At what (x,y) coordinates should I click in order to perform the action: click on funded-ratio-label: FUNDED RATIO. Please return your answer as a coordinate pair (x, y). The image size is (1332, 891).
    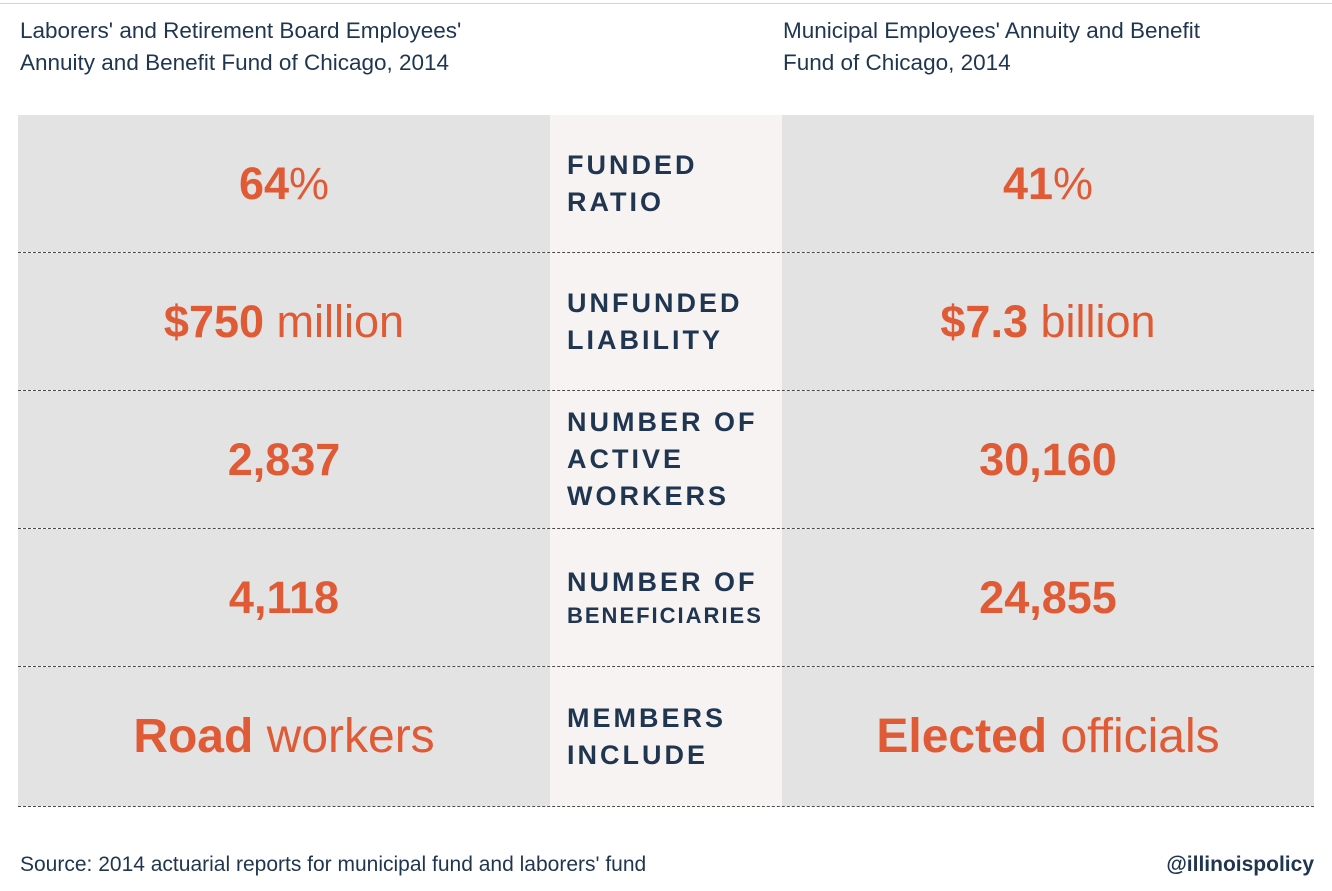
    Looking at the image, I should click on (624, 184).